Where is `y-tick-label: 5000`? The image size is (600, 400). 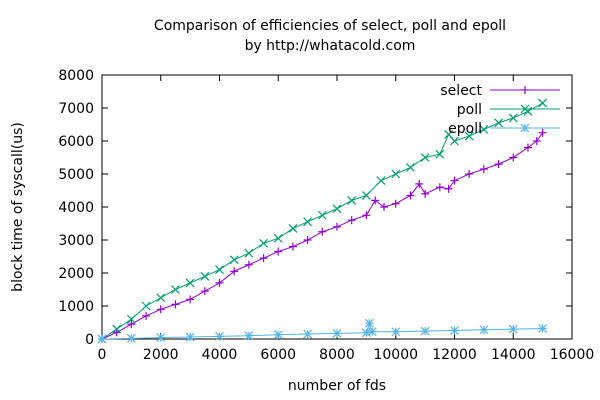 y-tick-label: 5000 is located at coordinates (76, 175).